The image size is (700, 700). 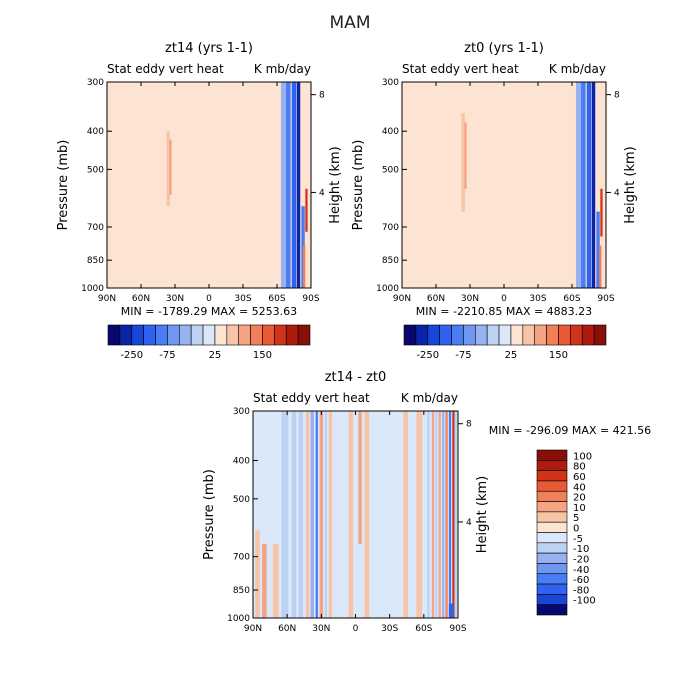 I want to click on colorbar-tick-label: -20, so click(x=581, y=559).